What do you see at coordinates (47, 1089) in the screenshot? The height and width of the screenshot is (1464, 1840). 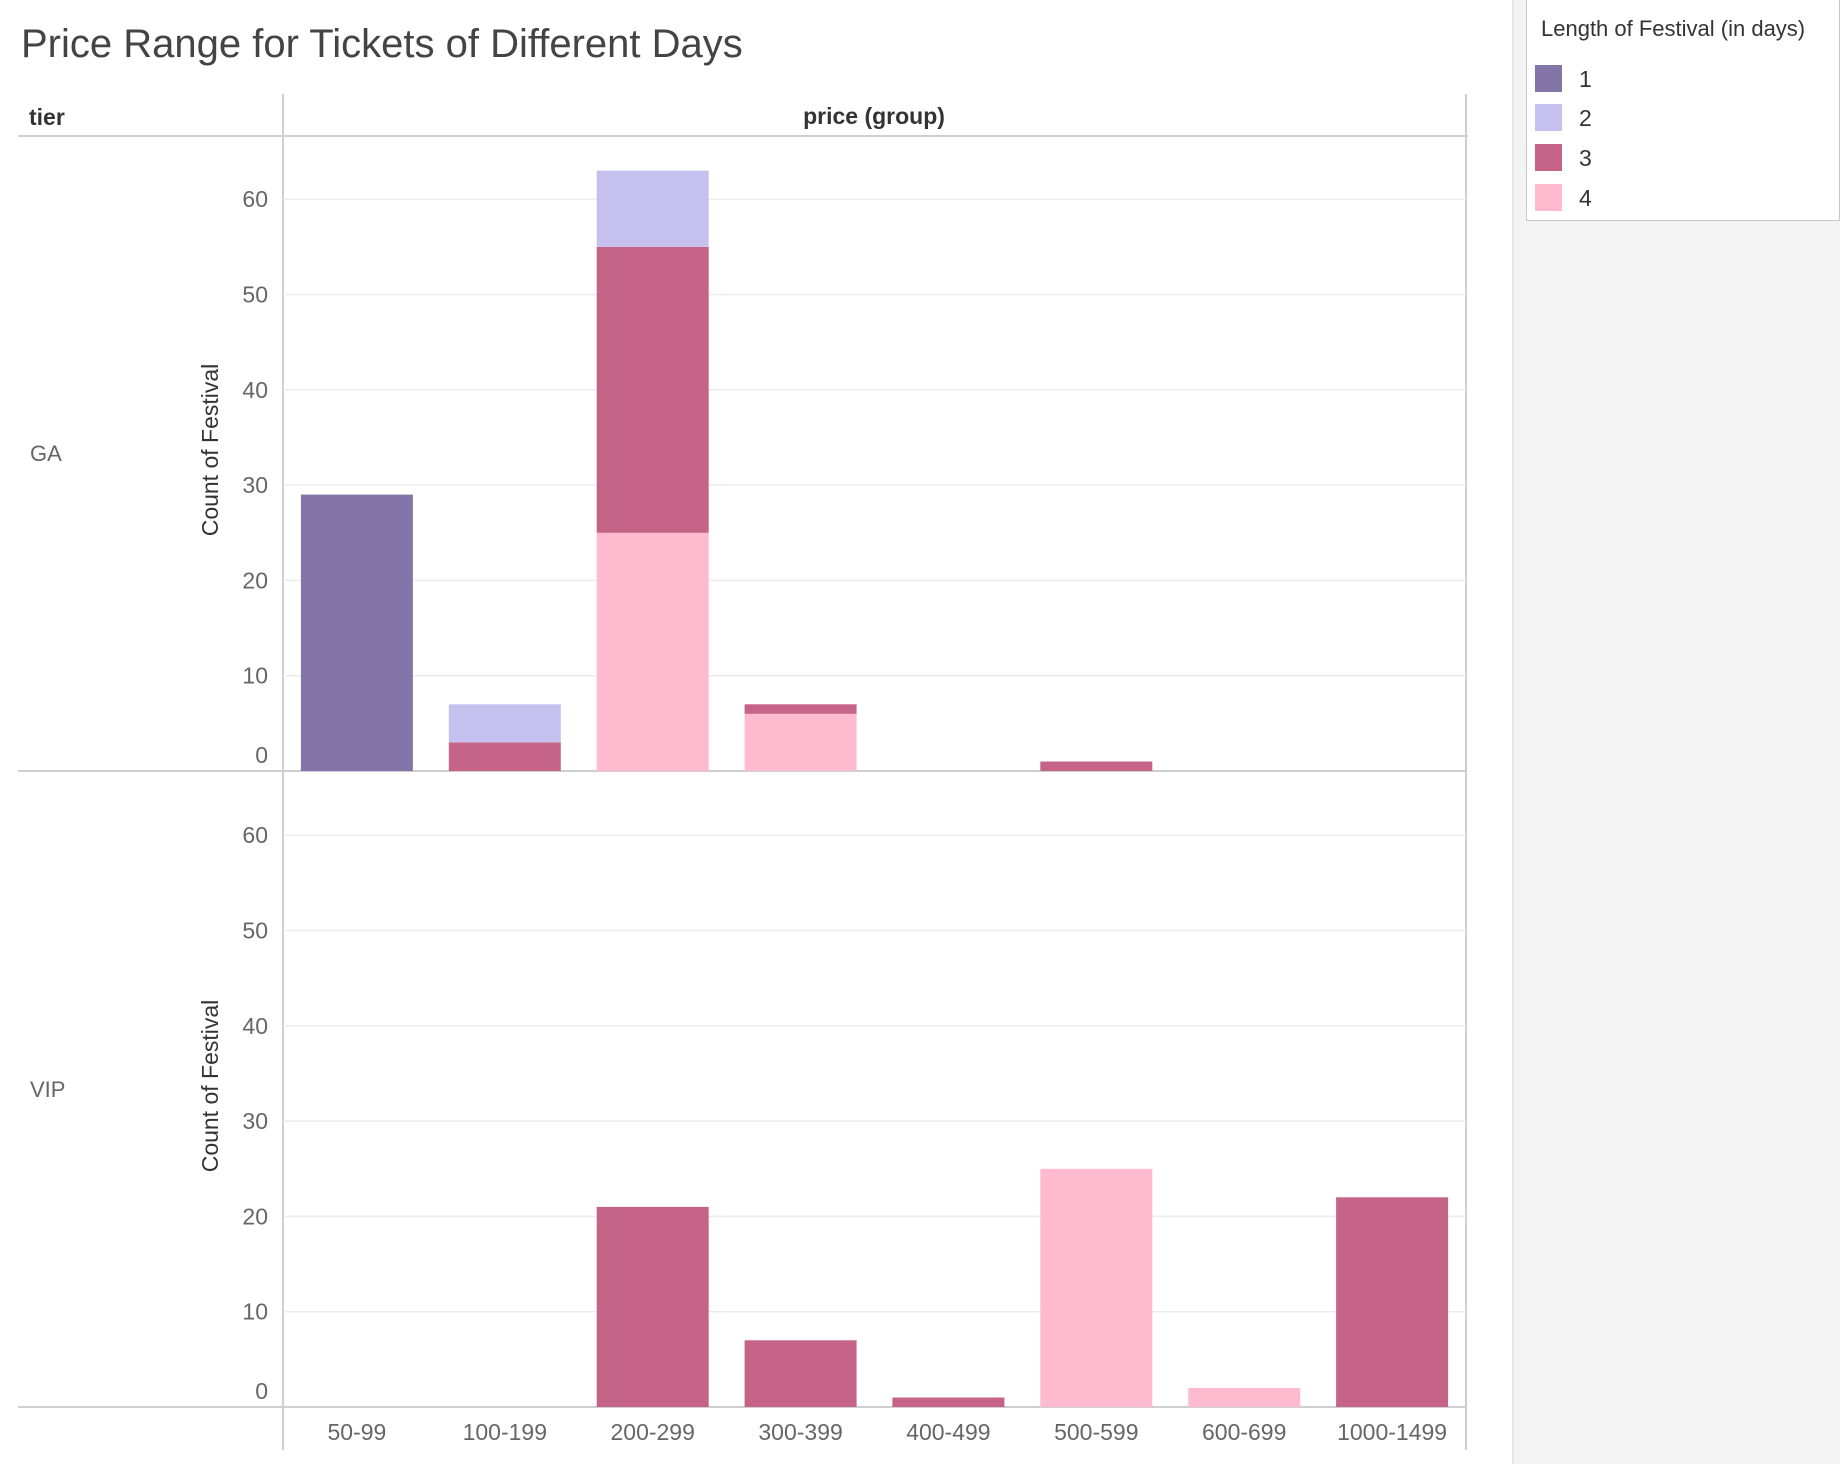 I see `tier-label-vip: VIP` at bounding box center [47, 1089].